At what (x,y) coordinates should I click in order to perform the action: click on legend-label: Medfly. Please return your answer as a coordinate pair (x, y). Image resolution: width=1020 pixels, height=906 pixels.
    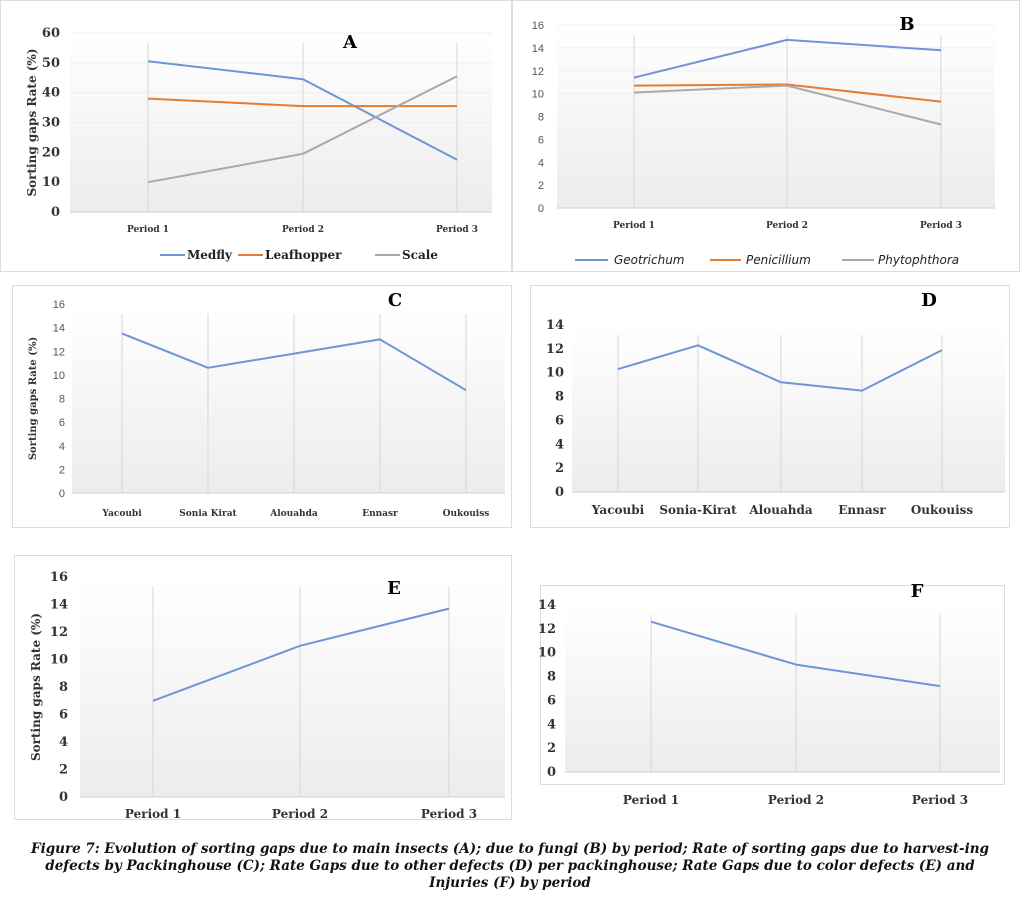
    Looking at the image, I should click on (210, 255).